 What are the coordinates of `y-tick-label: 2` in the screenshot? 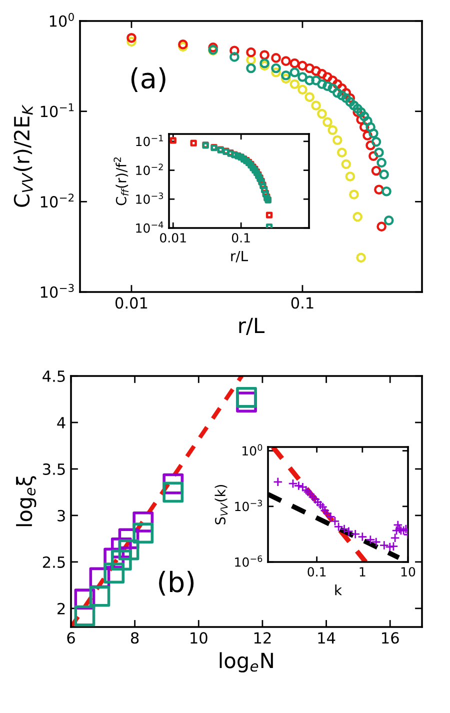 It's located at (61, 608).